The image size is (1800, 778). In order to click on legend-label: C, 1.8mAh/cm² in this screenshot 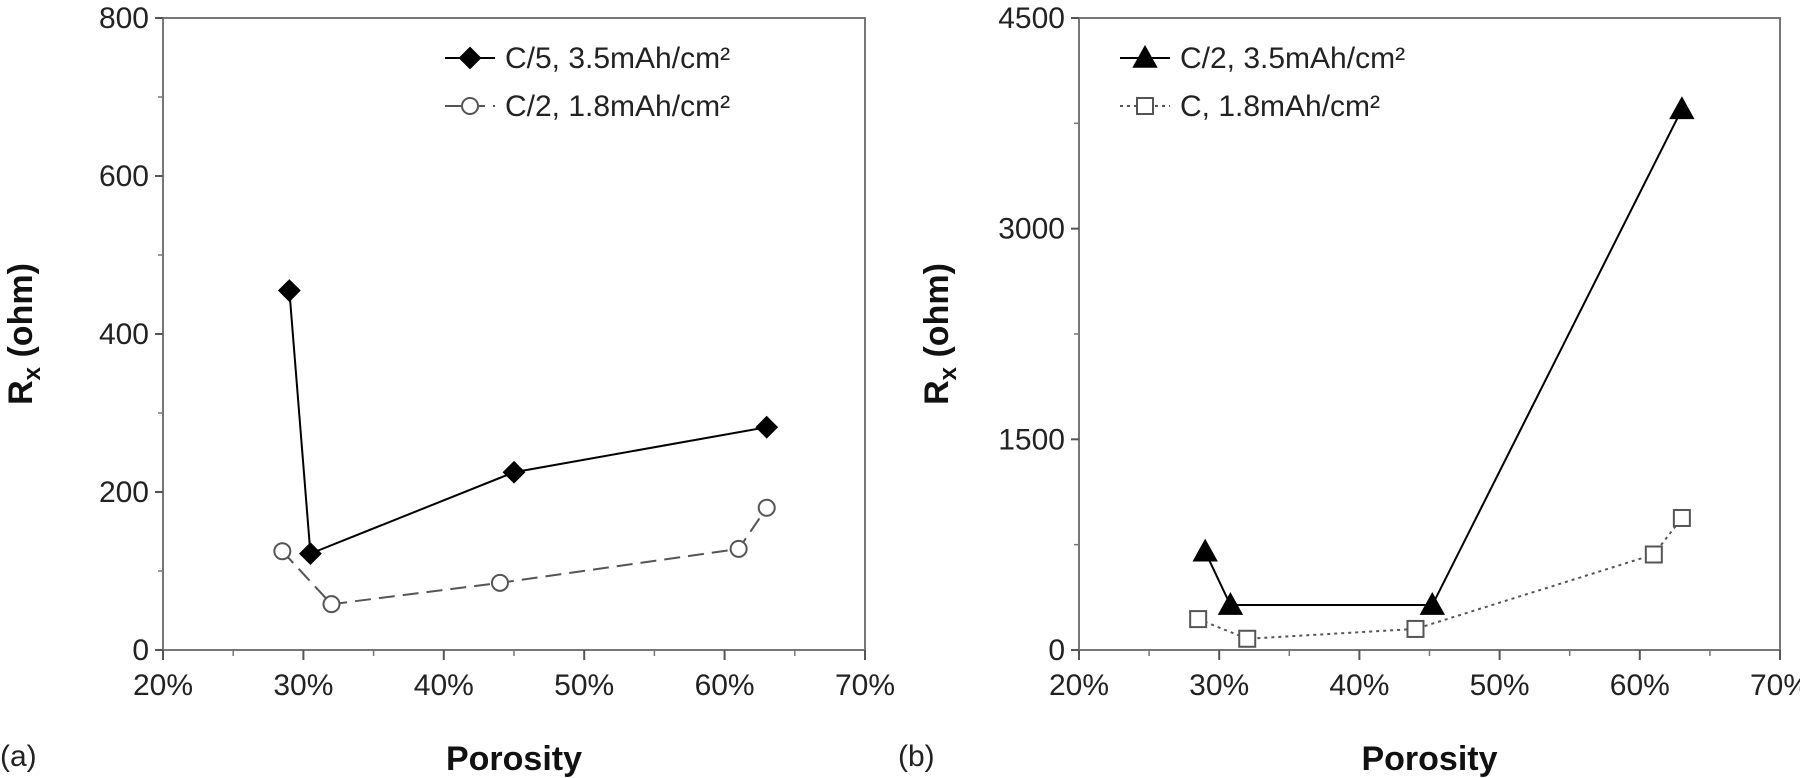, I will do `click(1280, 106)`.